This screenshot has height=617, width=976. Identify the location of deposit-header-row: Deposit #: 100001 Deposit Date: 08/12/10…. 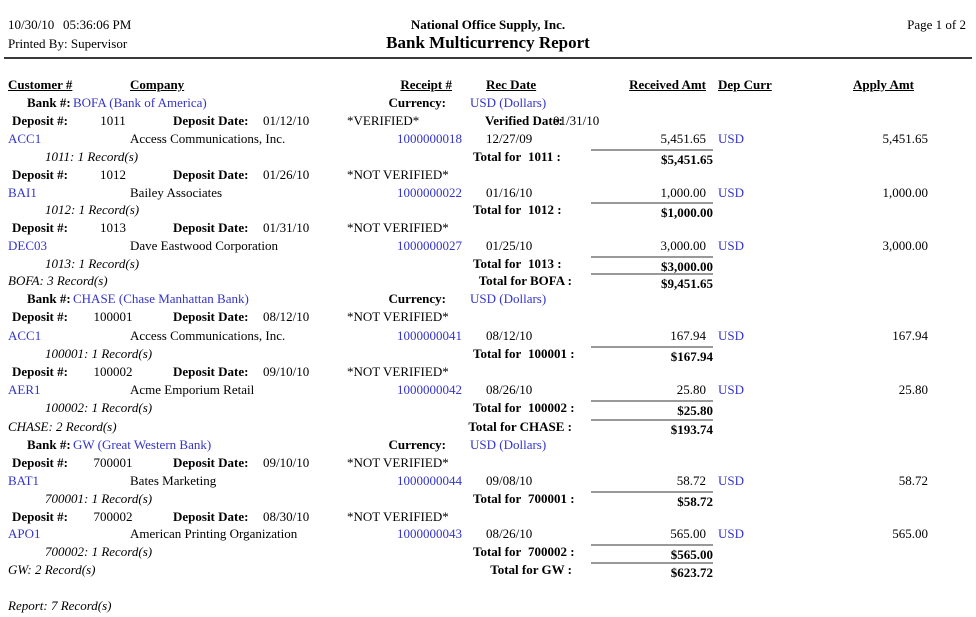
(488, 318).